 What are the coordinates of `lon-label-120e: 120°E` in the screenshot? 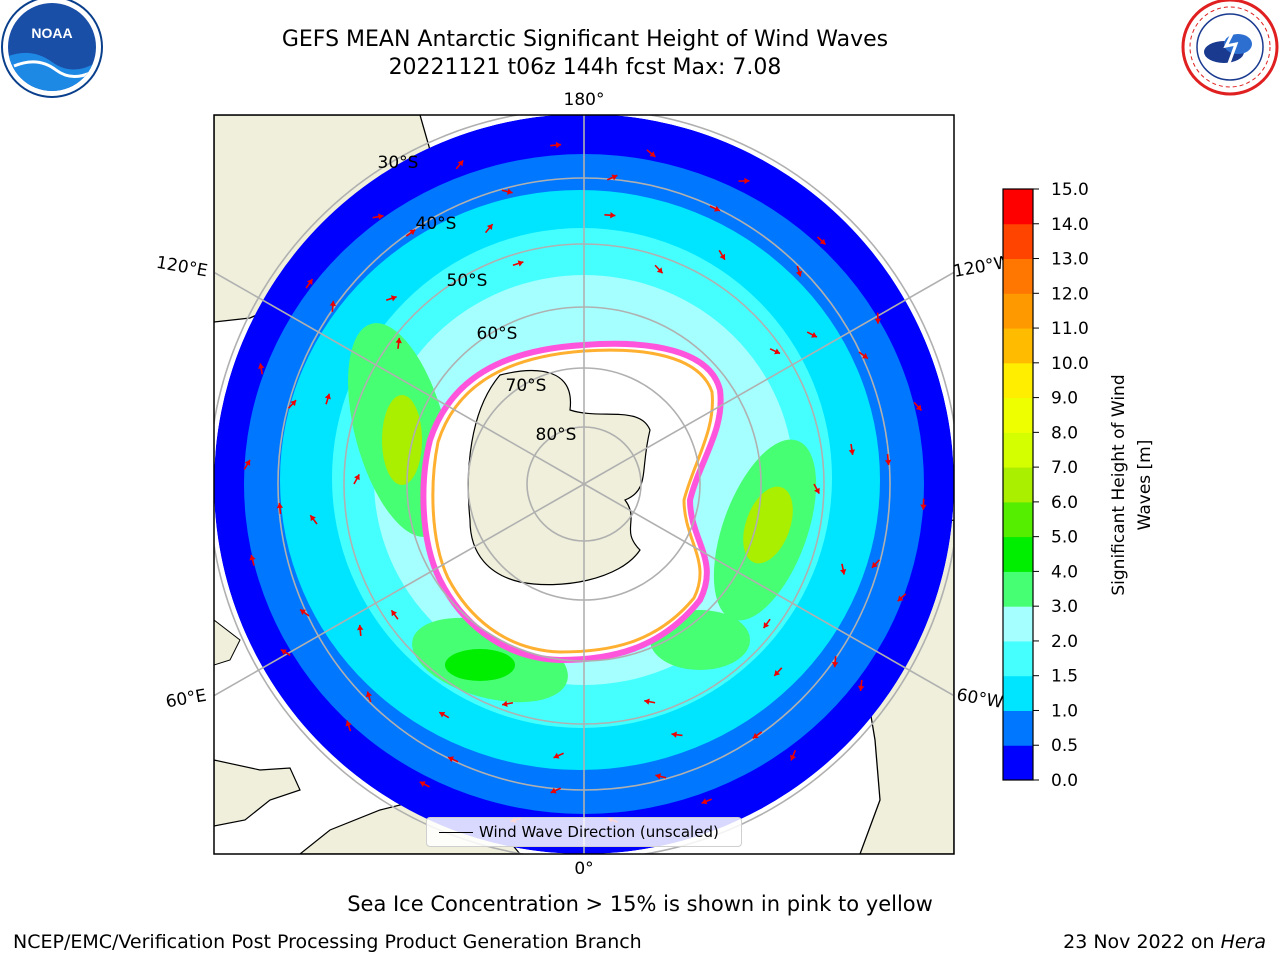 It's located at (182, 267).